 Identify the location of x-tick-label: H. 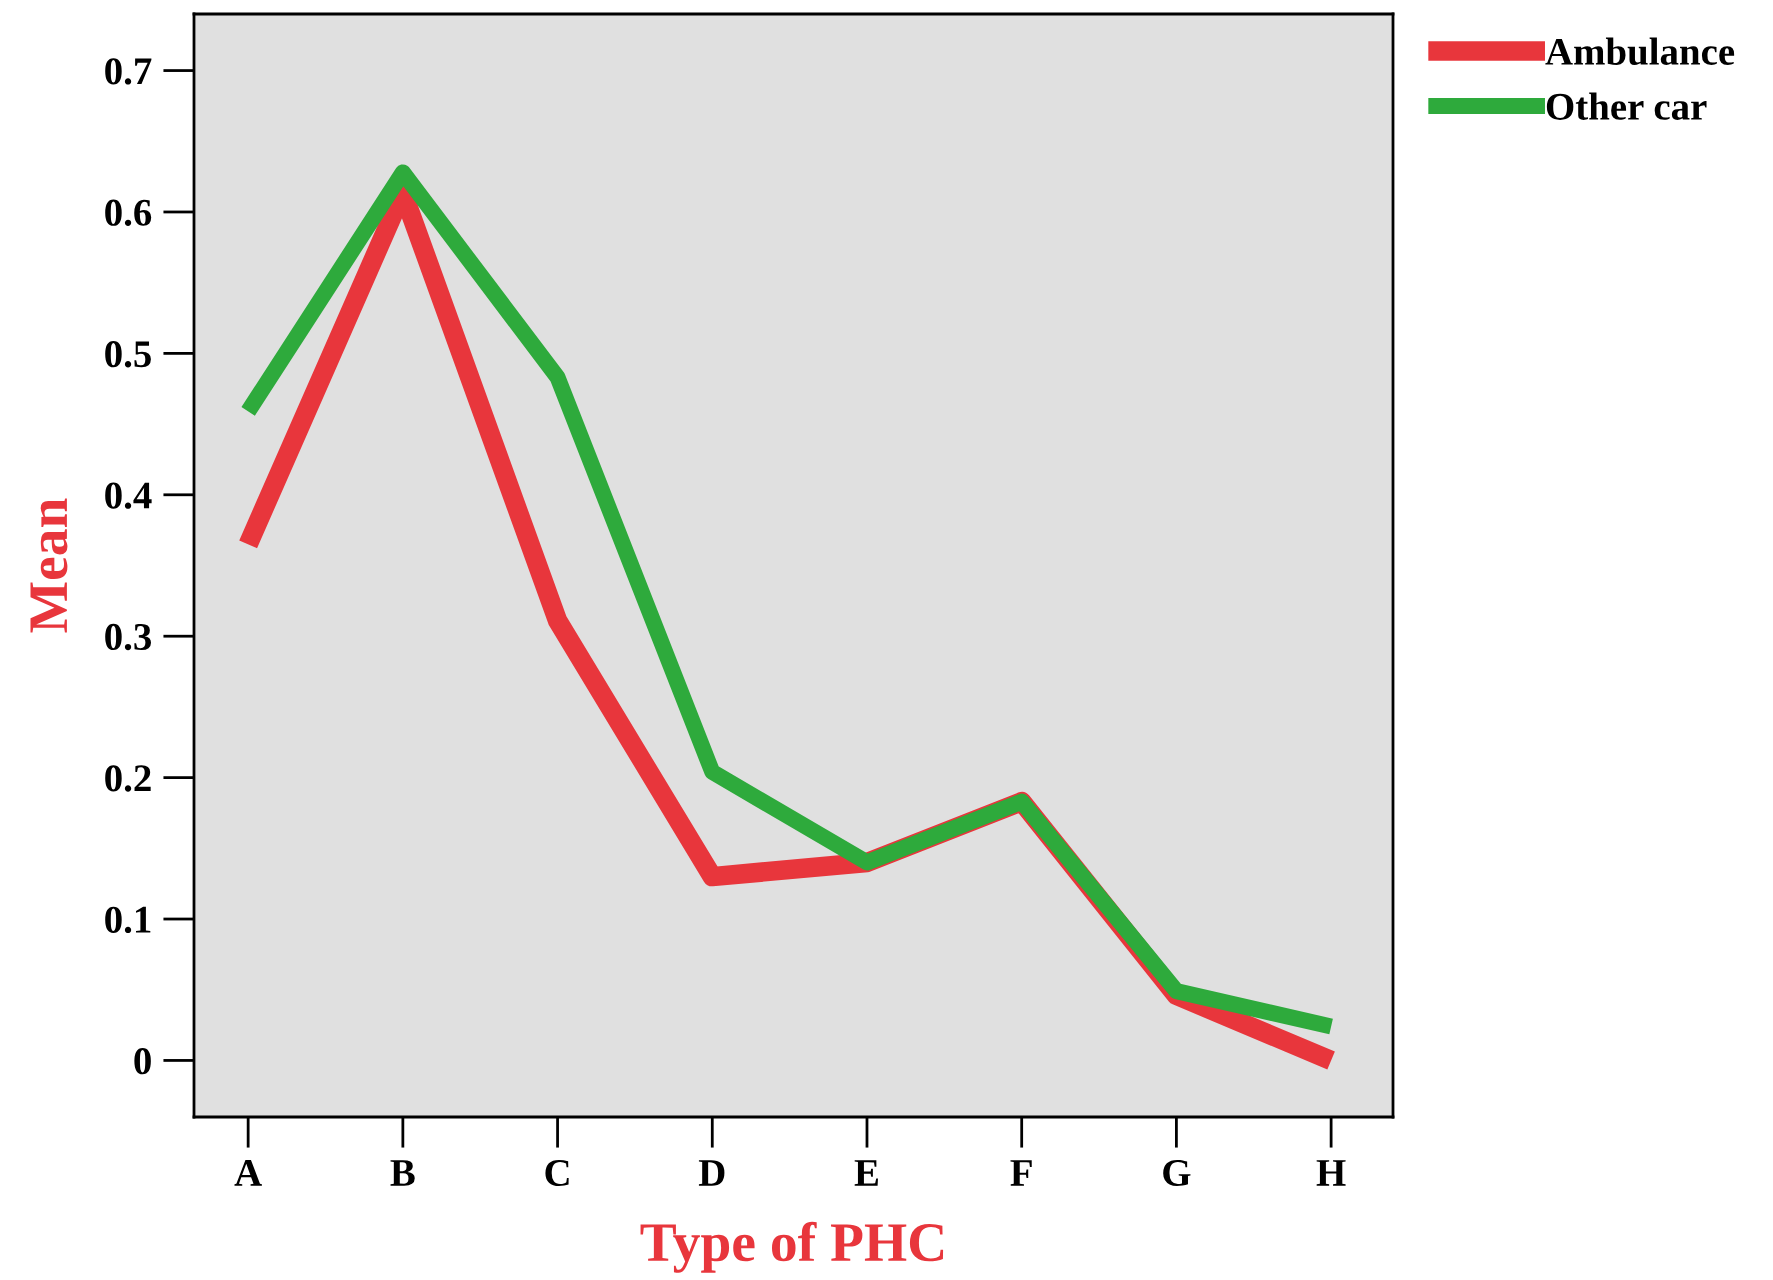
(1331, 1173).